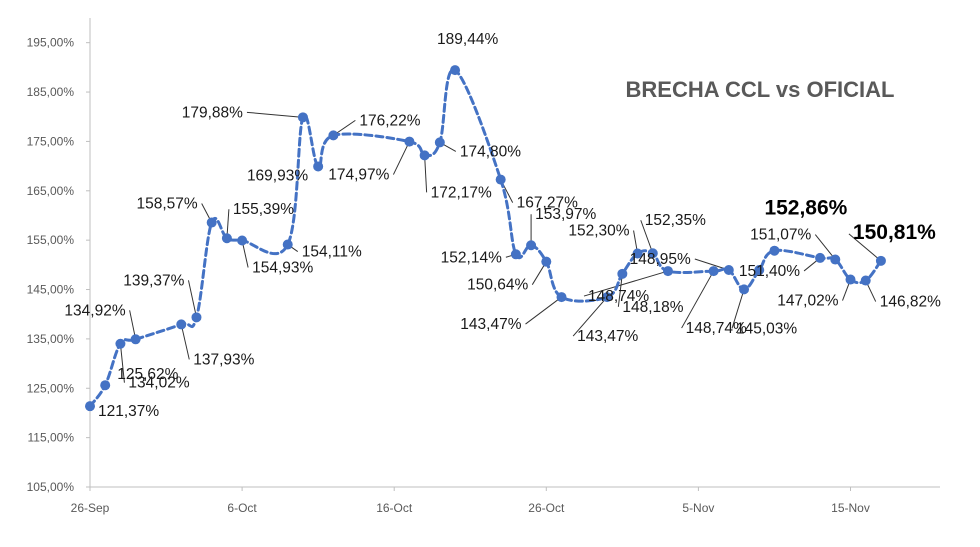  I want to click on data-label: 174,80%, so click(490, 151).